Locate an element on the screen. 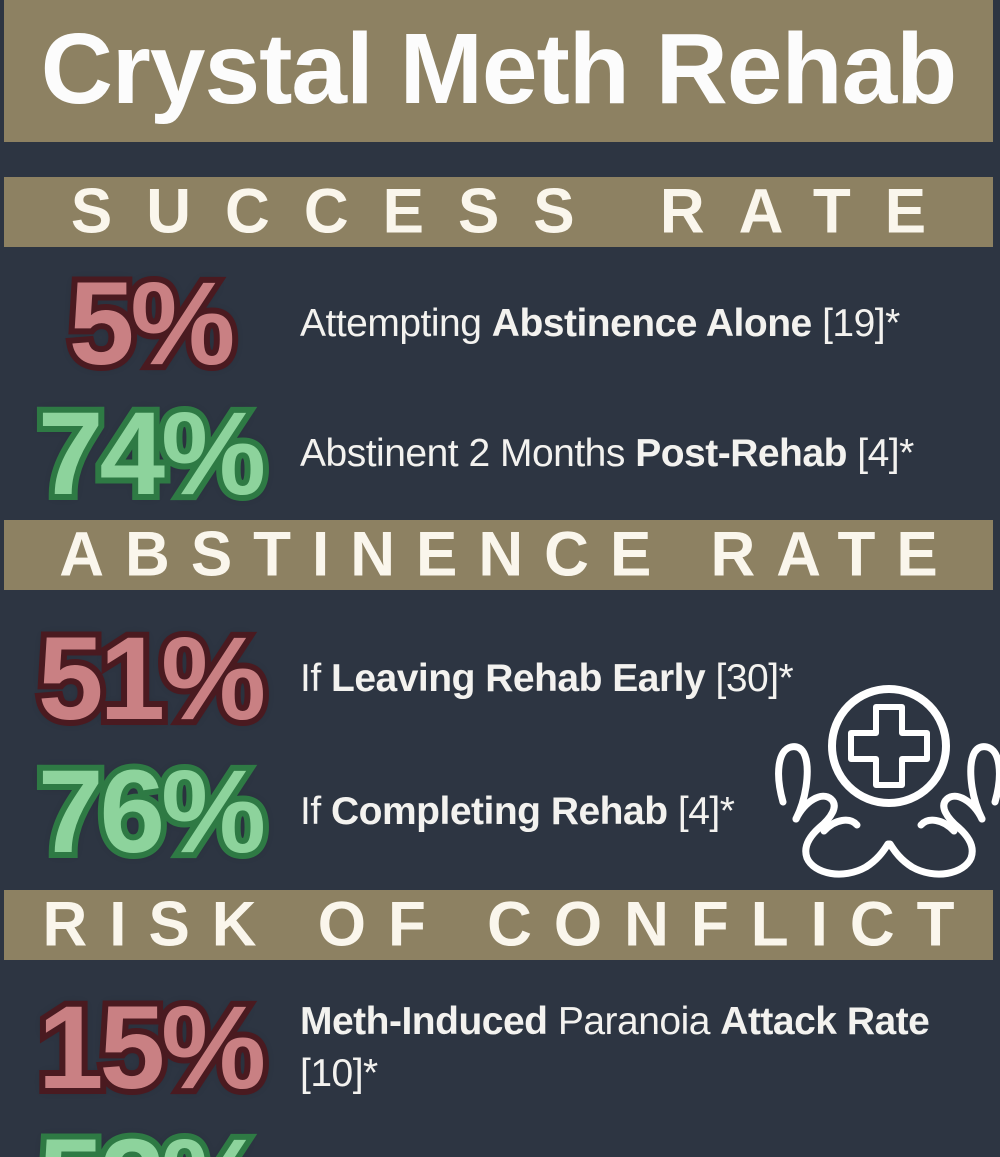 The height and width of the screenshot is (1157, 1000). stat-value-column: 76% is located at coordinates (150, 812).